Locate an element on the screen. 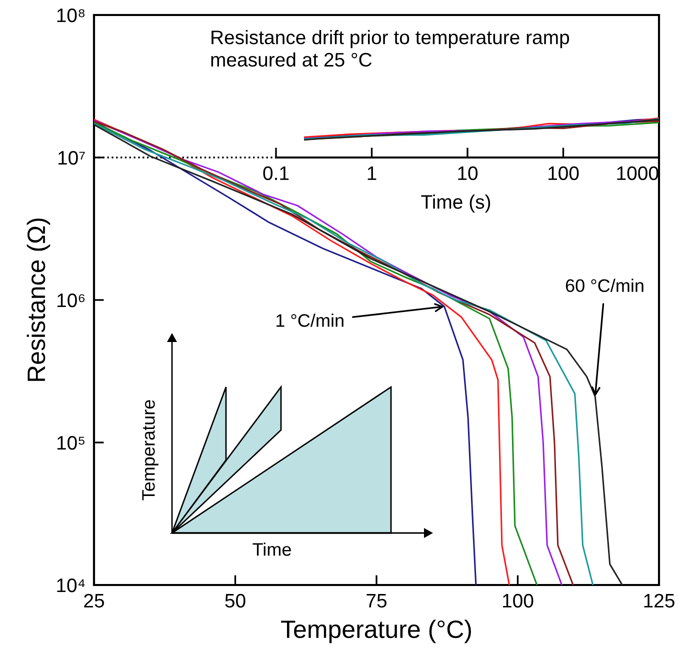 The height and width of the screenshot is (669, 679). annotation: Time is located at coordinates (271, 549).